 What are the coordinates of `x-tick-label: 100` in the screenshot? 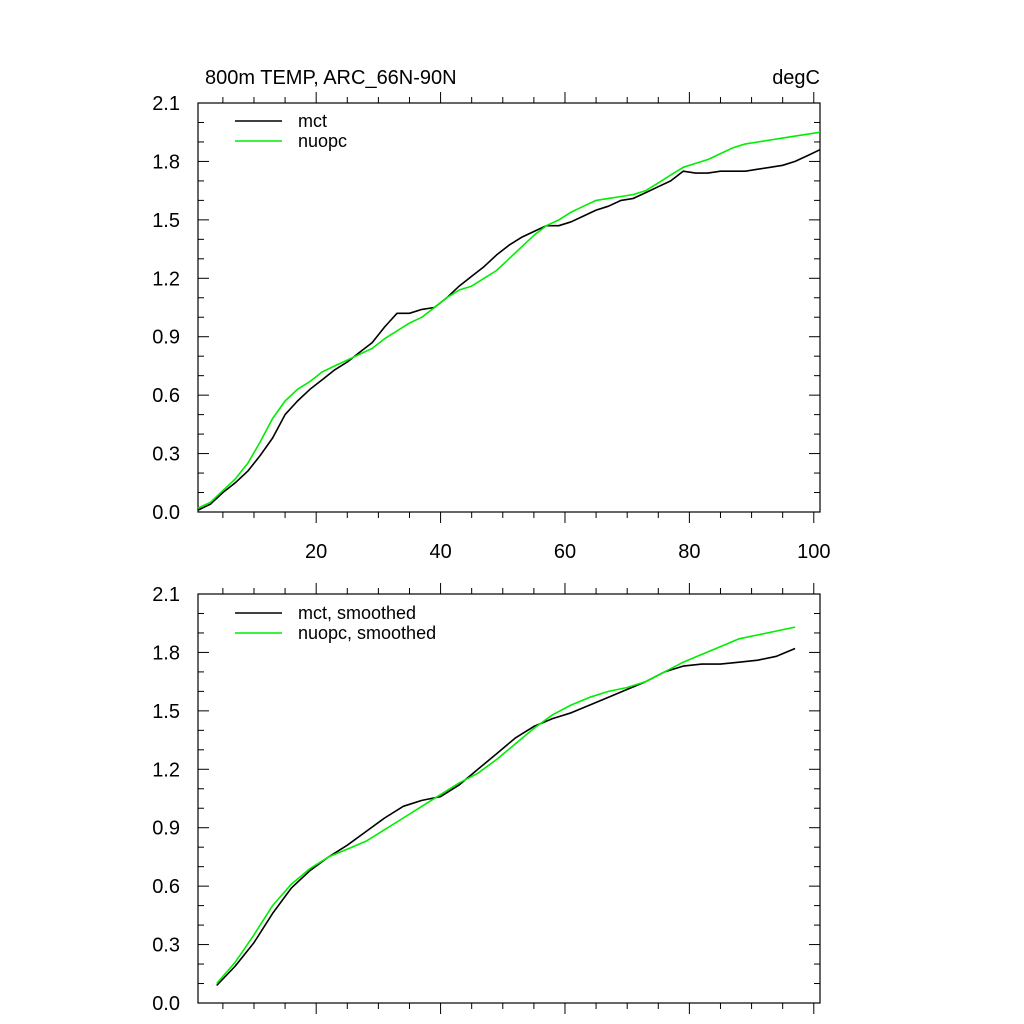 It's located at (813, 552).